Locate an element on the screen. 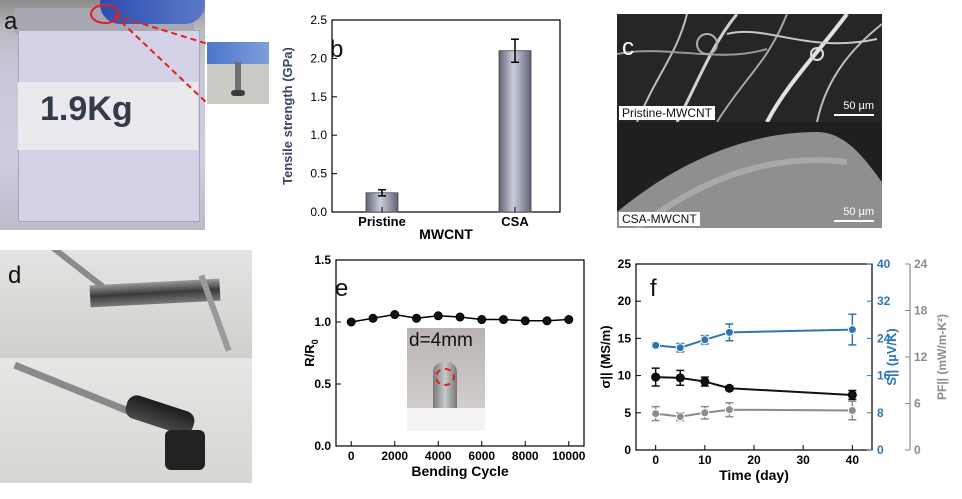 This screenshot has width=962, height=499. panel-d-photo-flat is located at coordinates (126, 304).